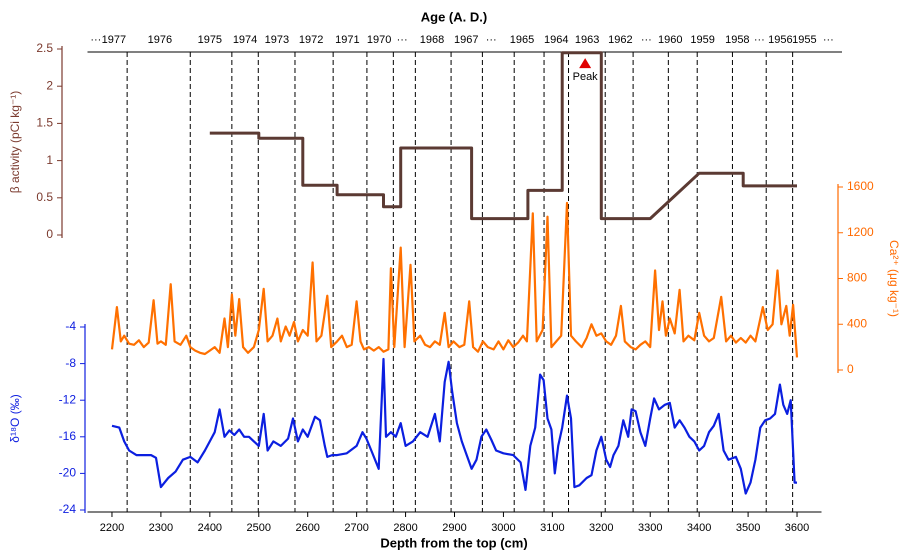 This screenshot has width=906, height=554. What do you see at coordinates (797, 528) in the screenshot?
I see `x-tick-label: 3600` at bounding box center [797, 528].